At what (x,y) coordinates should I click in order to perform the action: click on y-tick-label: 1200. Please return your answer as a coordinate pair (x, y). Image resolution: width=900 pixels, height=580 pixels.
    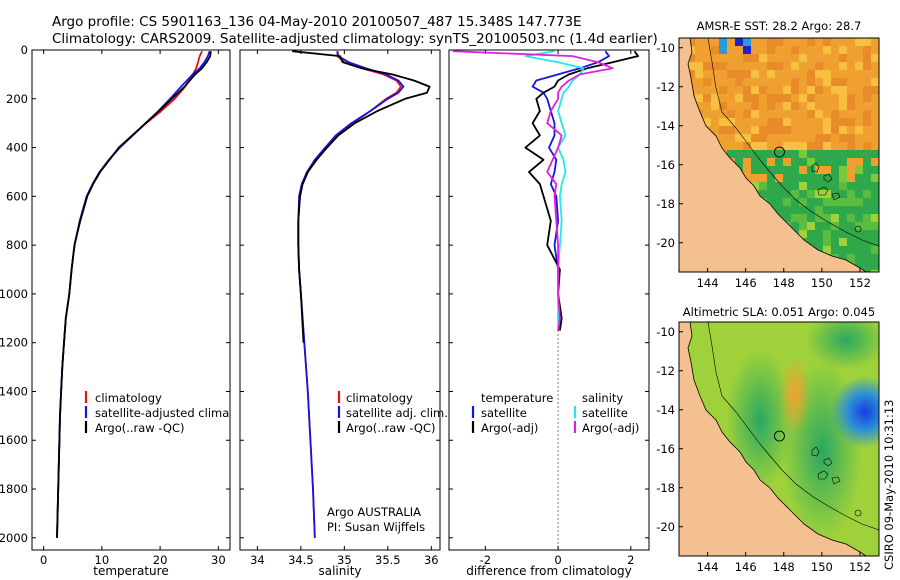
    Looking at the image, I should click on (14, 343).